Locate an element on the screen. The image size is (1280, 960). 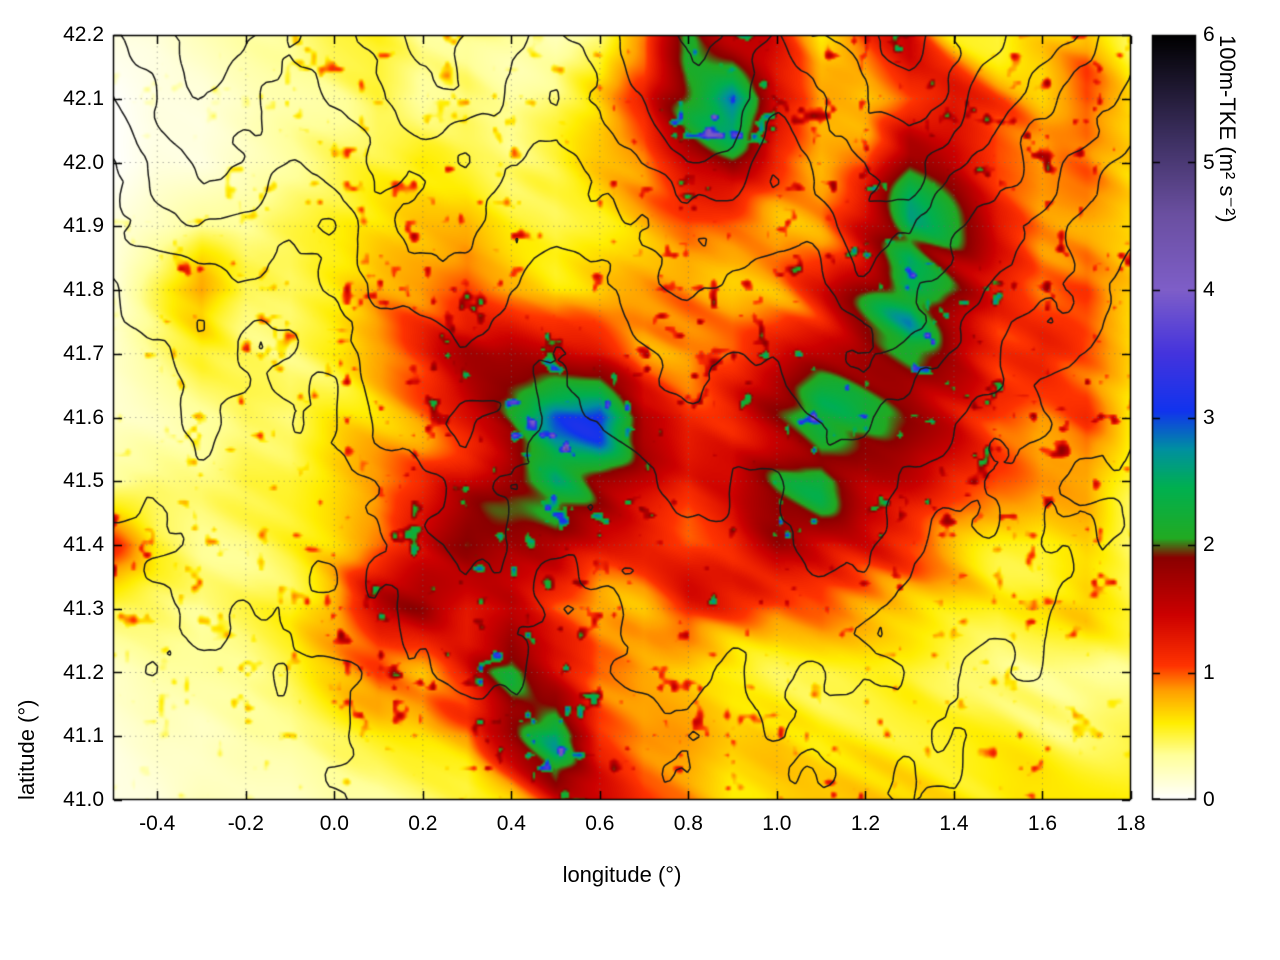
colorbar-tick-label: 5 is located at coordinates (1209, 162).